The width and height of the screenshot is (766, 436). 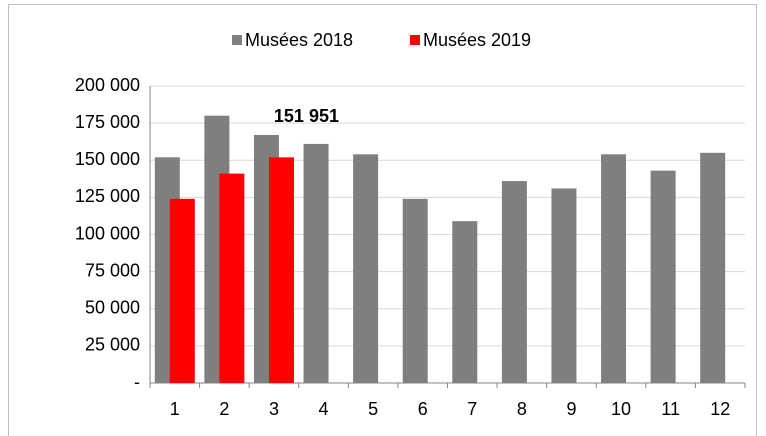 What do you see at coordinates (299, 40) in the screenshot?
I see `legend-label: Musées 2018` at bounding box center [299, 40].